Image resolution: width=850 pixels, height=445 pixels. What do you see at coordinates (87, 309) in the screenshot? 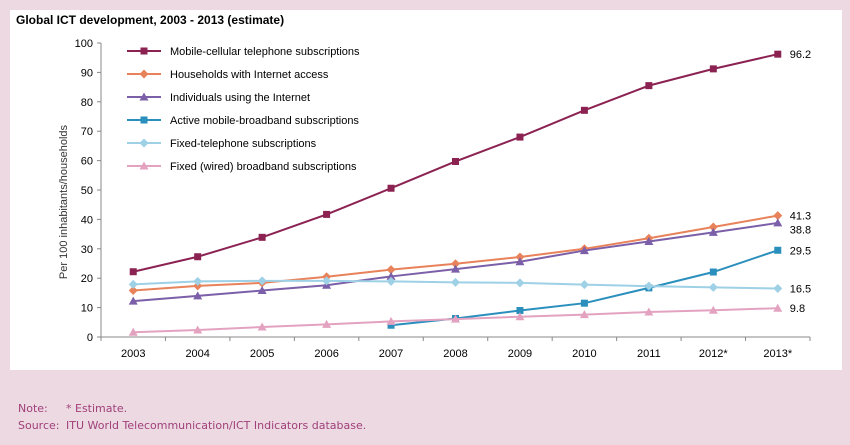
I see `y-tick-label: 10` at bounding box center [87, 309].